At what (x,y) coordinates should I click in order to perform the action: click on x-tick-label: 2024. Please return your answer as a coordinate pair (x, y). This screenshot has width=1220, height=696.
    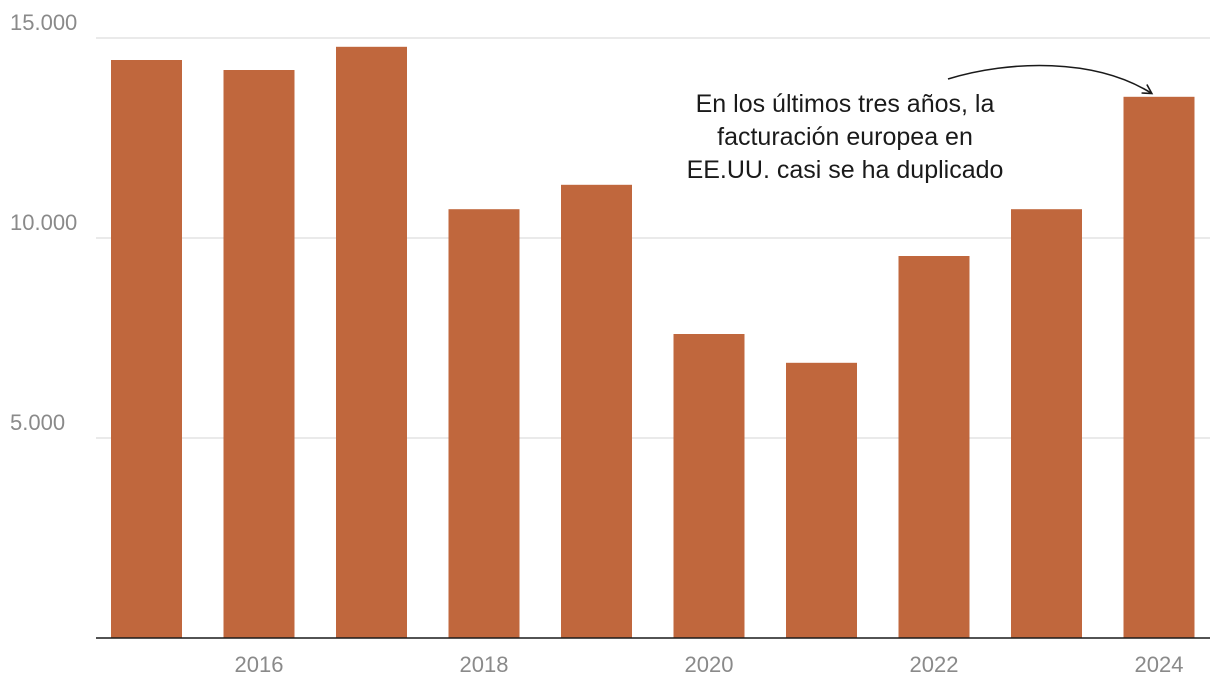
    Looking at the image, I should click on (1159, 664).